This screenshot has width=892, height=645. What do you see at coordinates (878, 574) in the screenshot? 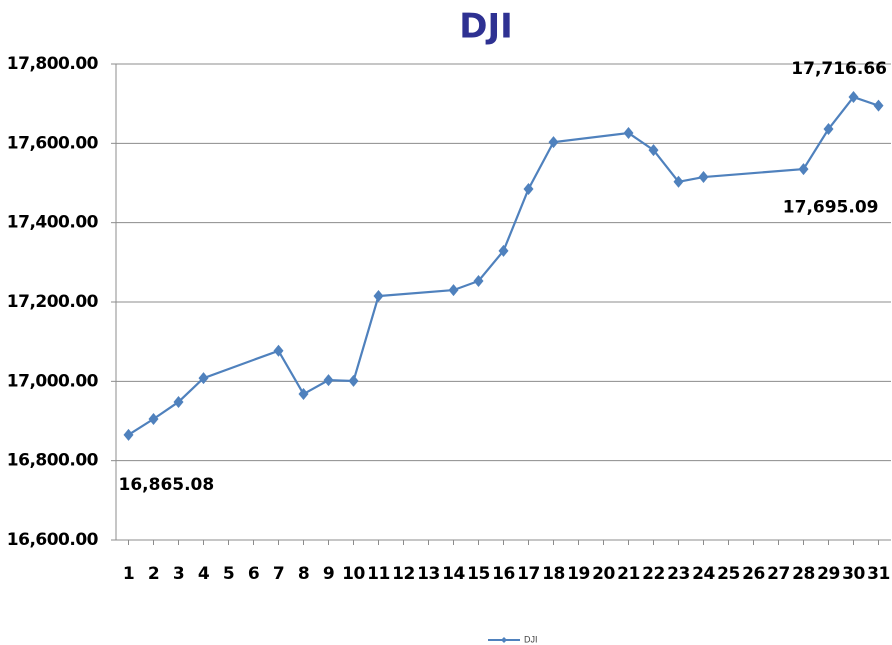
I see `x-tick-label: 31` at bounding box center [878, 574].